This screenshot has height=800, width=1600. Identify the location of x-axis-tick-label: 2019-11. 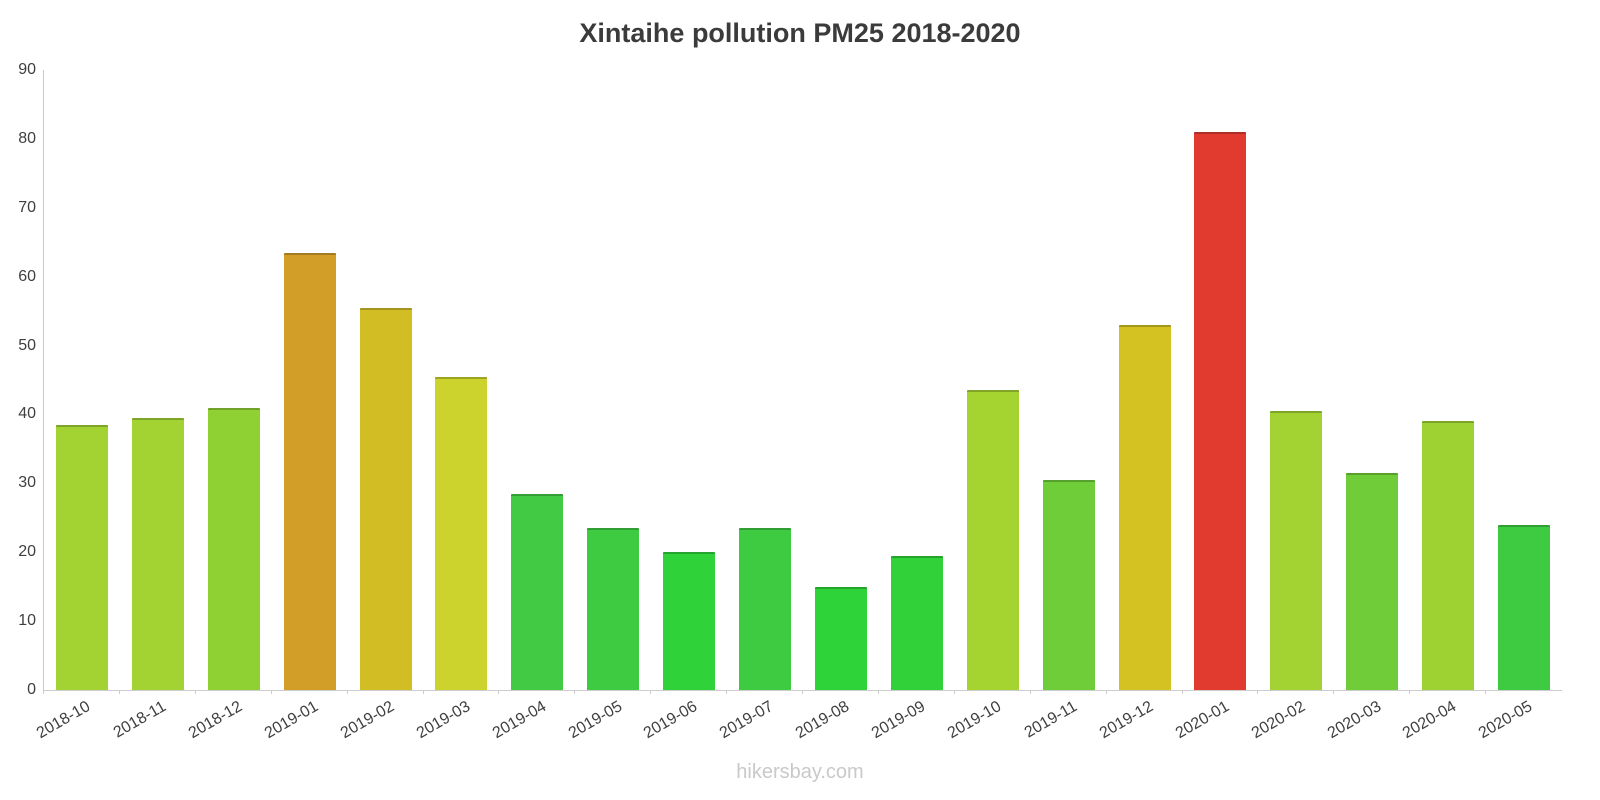
(1051, 720).